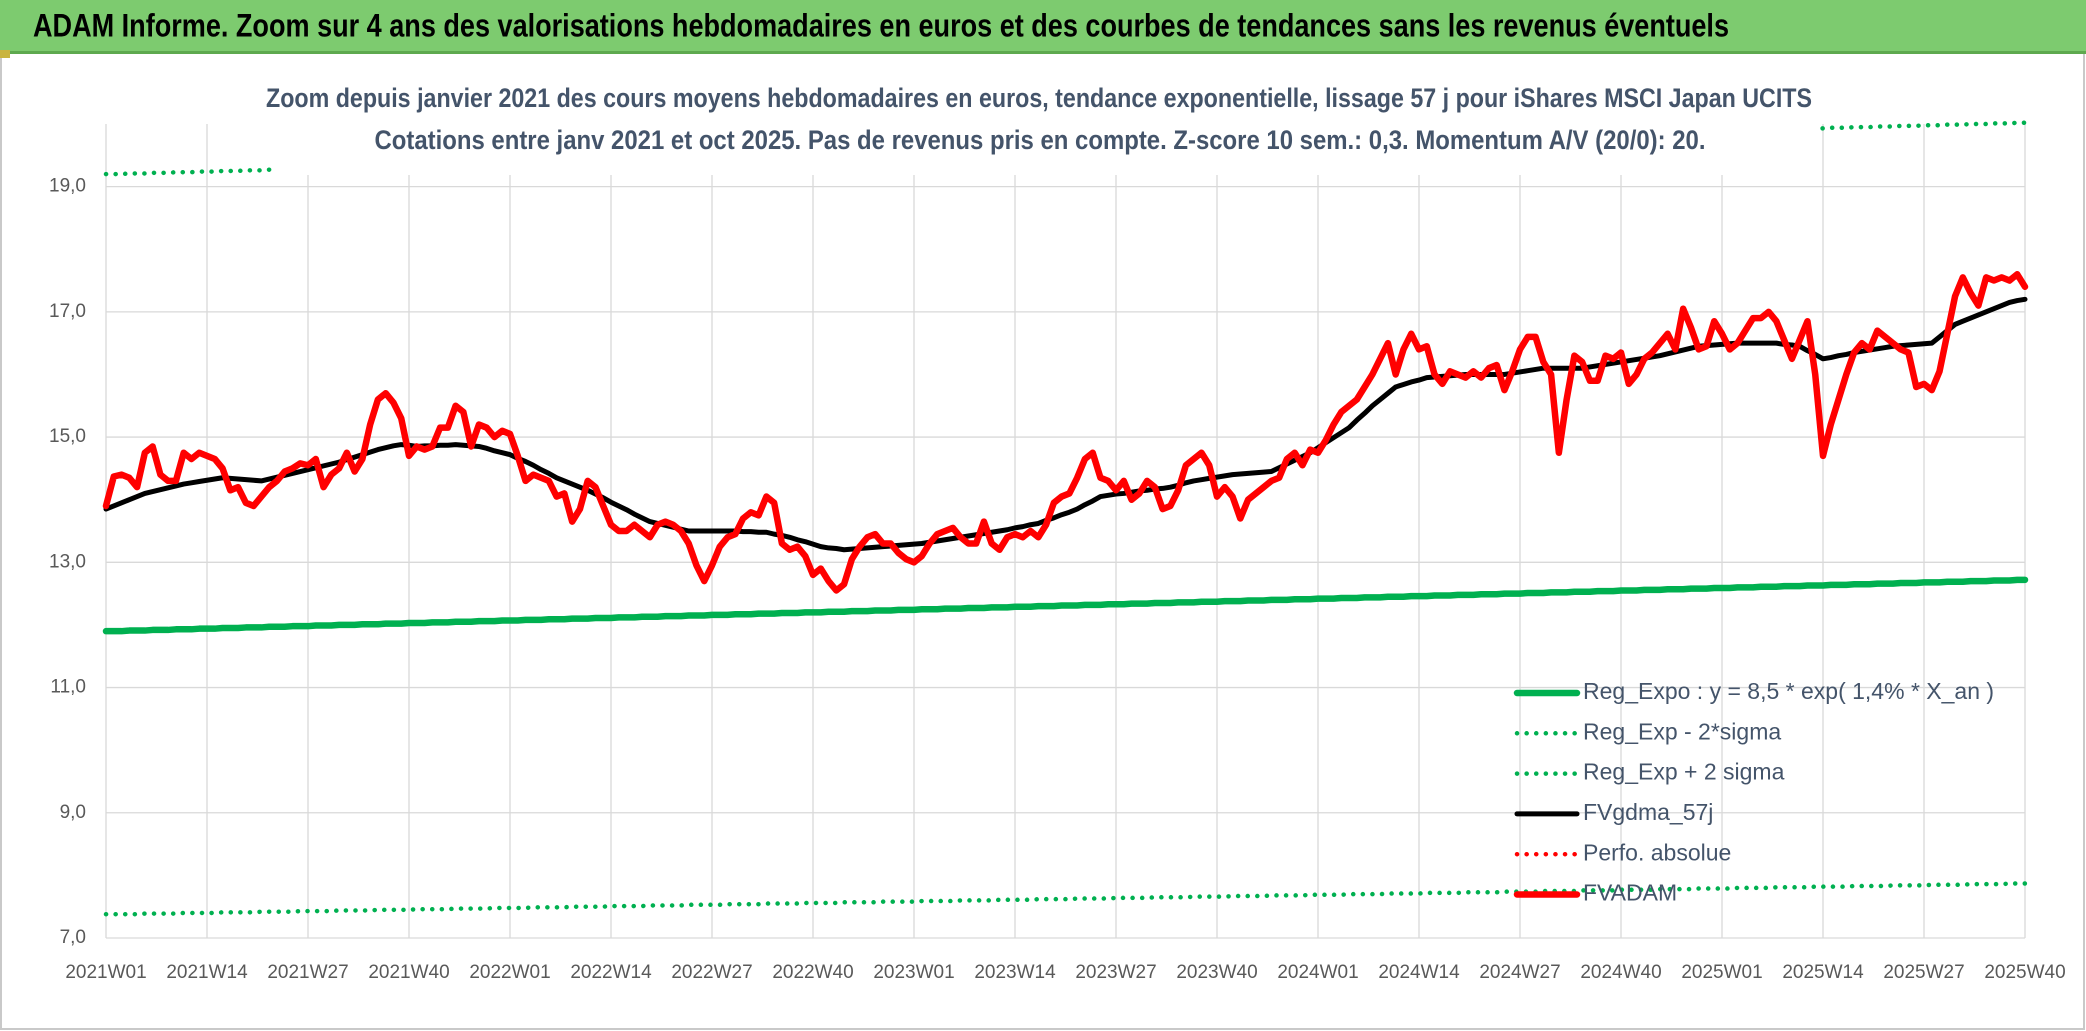  Describe the element at coordinates (1044, 120) in the screenshot. I see `title-box` at that location.